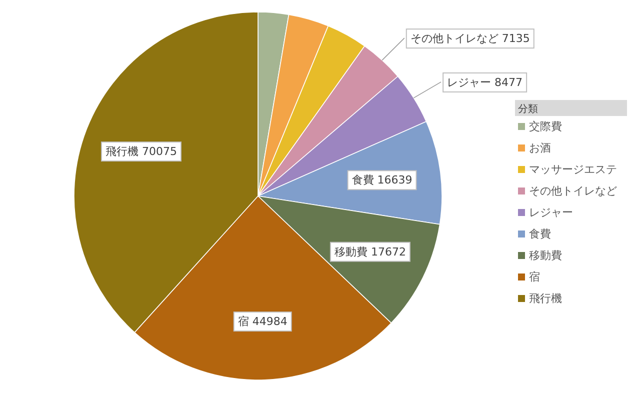 The height and width of the screenshot is (396, 640). What do you see at coordinates (573, 191) in the screenshot?
I see `legend-label: その他トイレなど` at bounding box center [573, 191].